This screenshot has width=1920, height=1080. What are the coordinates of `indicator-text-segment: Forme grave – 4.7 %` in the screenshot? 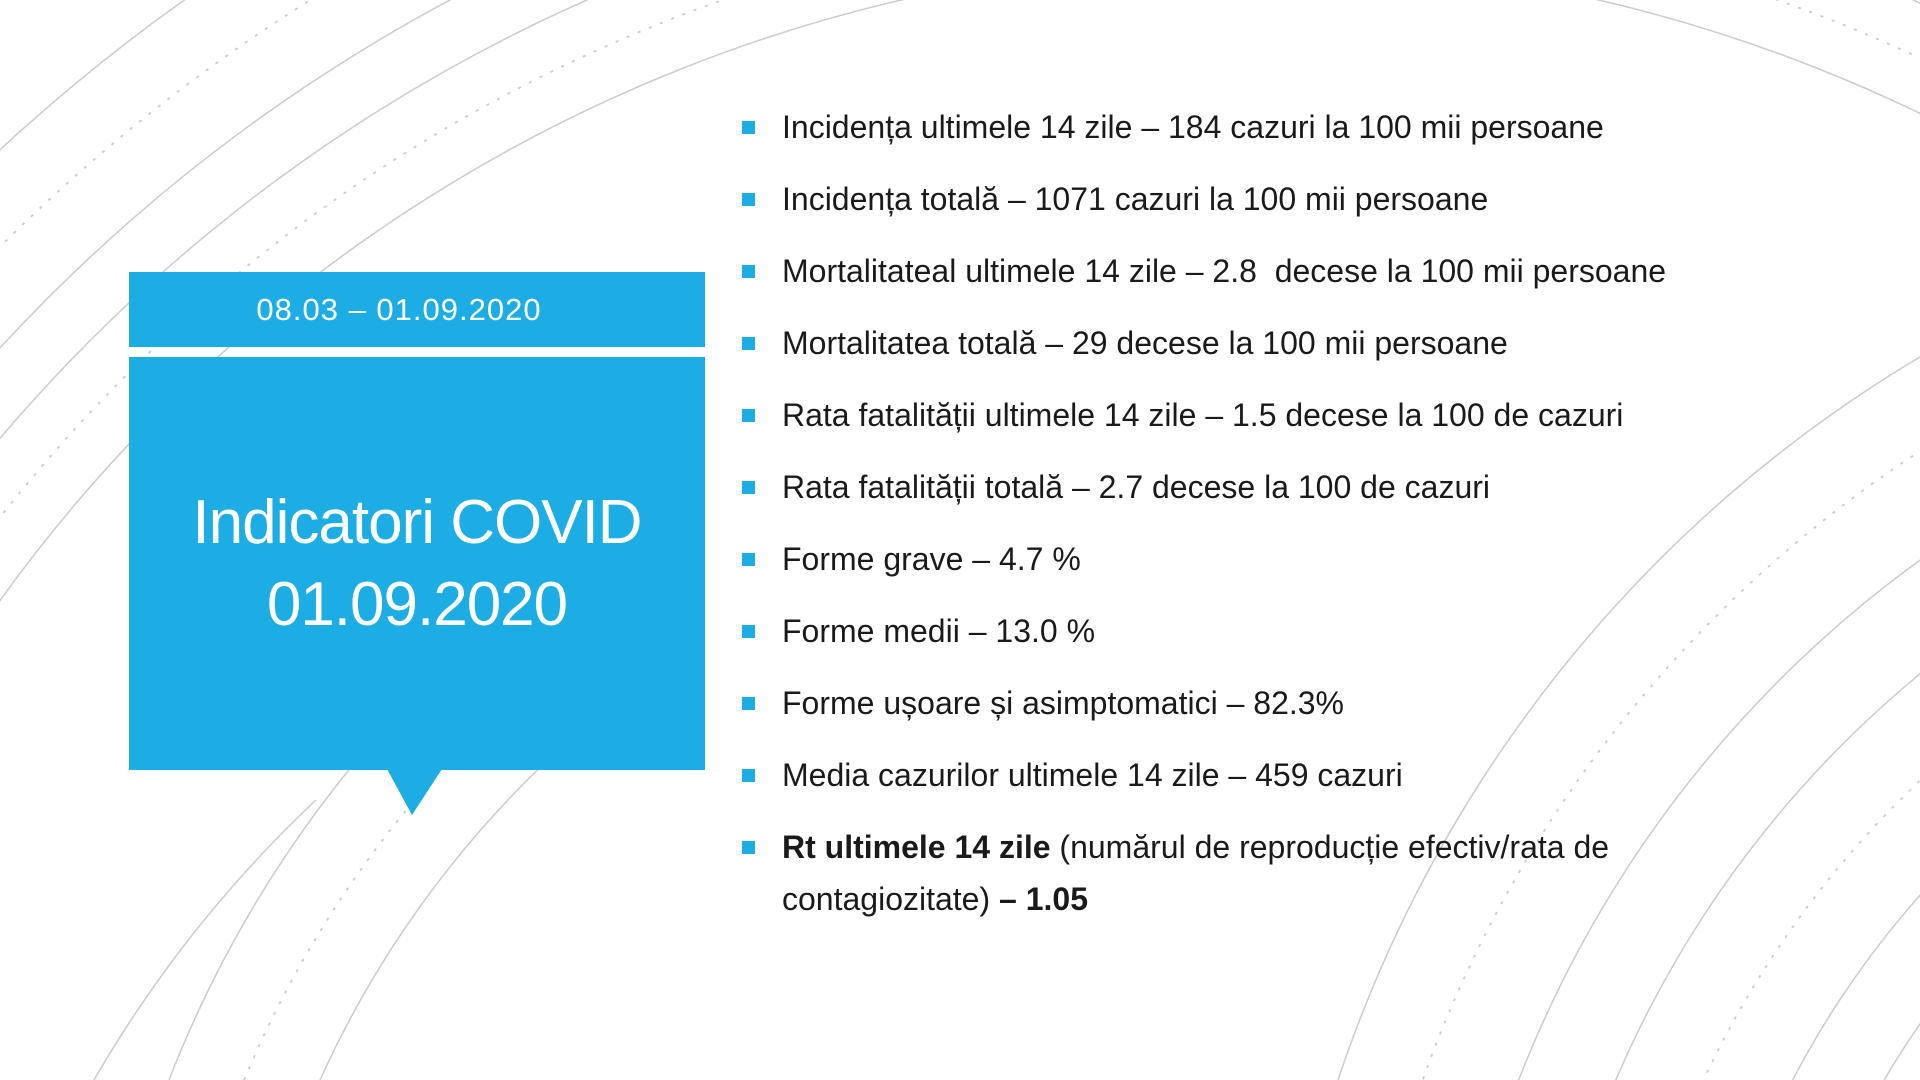 It's located at (931, 559).